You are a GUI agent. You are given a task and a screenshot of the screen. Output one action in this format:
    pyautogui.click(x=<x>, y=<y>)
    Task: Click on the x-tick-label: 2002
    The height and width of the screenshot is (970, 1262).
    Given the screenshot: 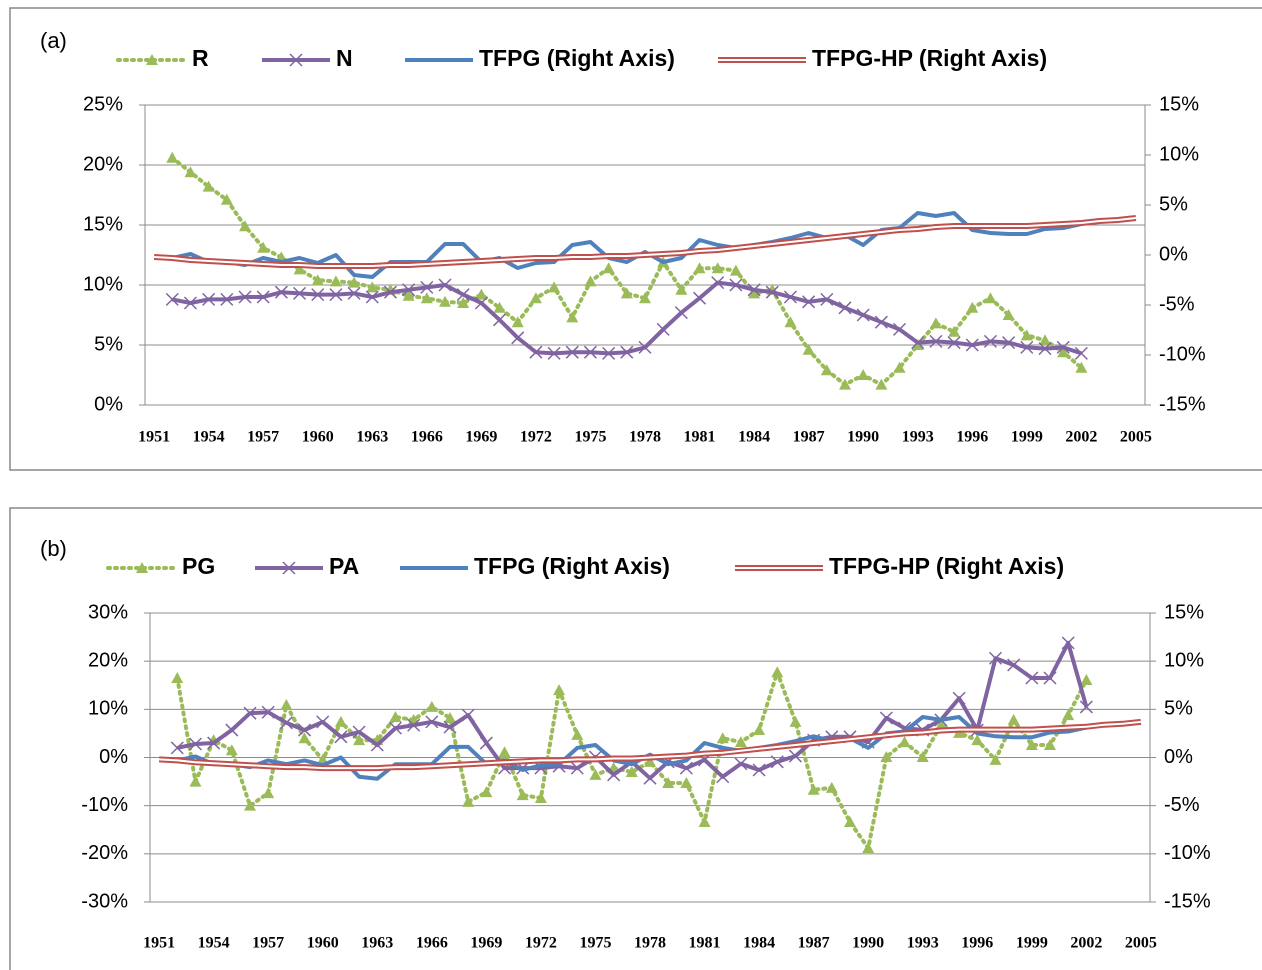 What is the action you would take?
    pyautogui.click(x=1081, y=437)
    